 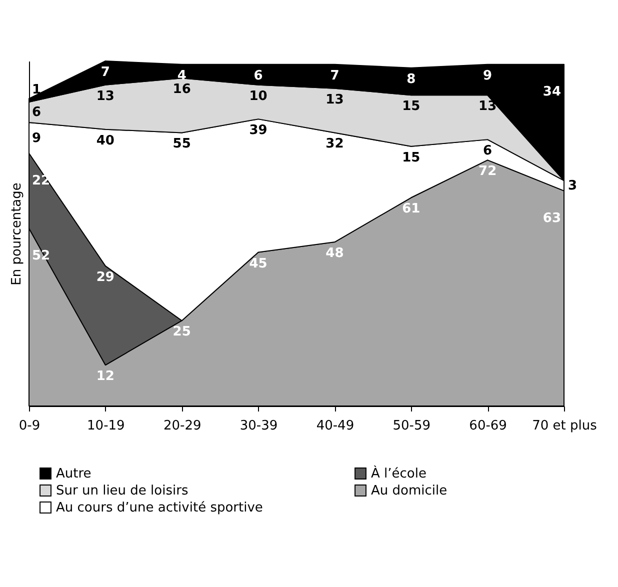 What do you see at coordinates (258, 96) in the screenshot?
I see `data-label: 10` at bounding box center [258, 96].